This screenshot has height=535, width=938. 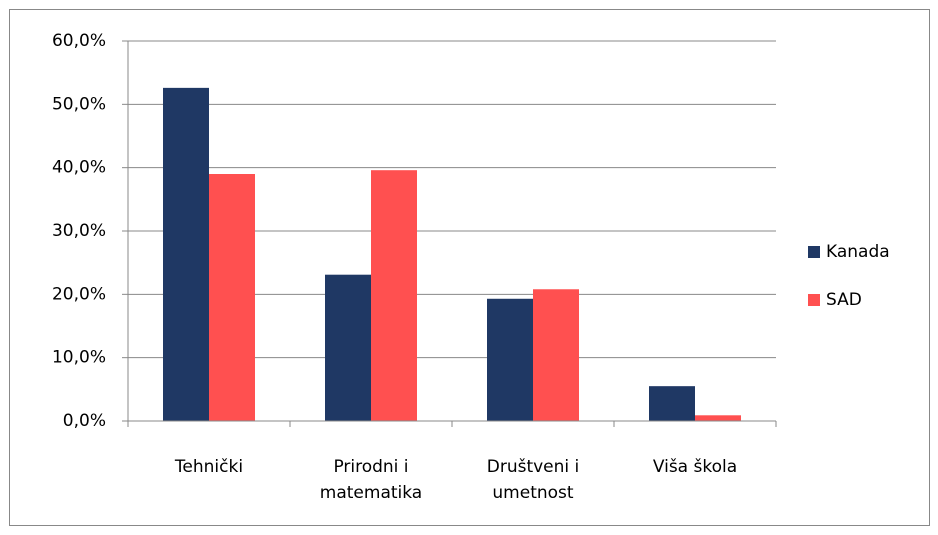 I want to click on legend-label: SAD, so click(x=844, y=300).